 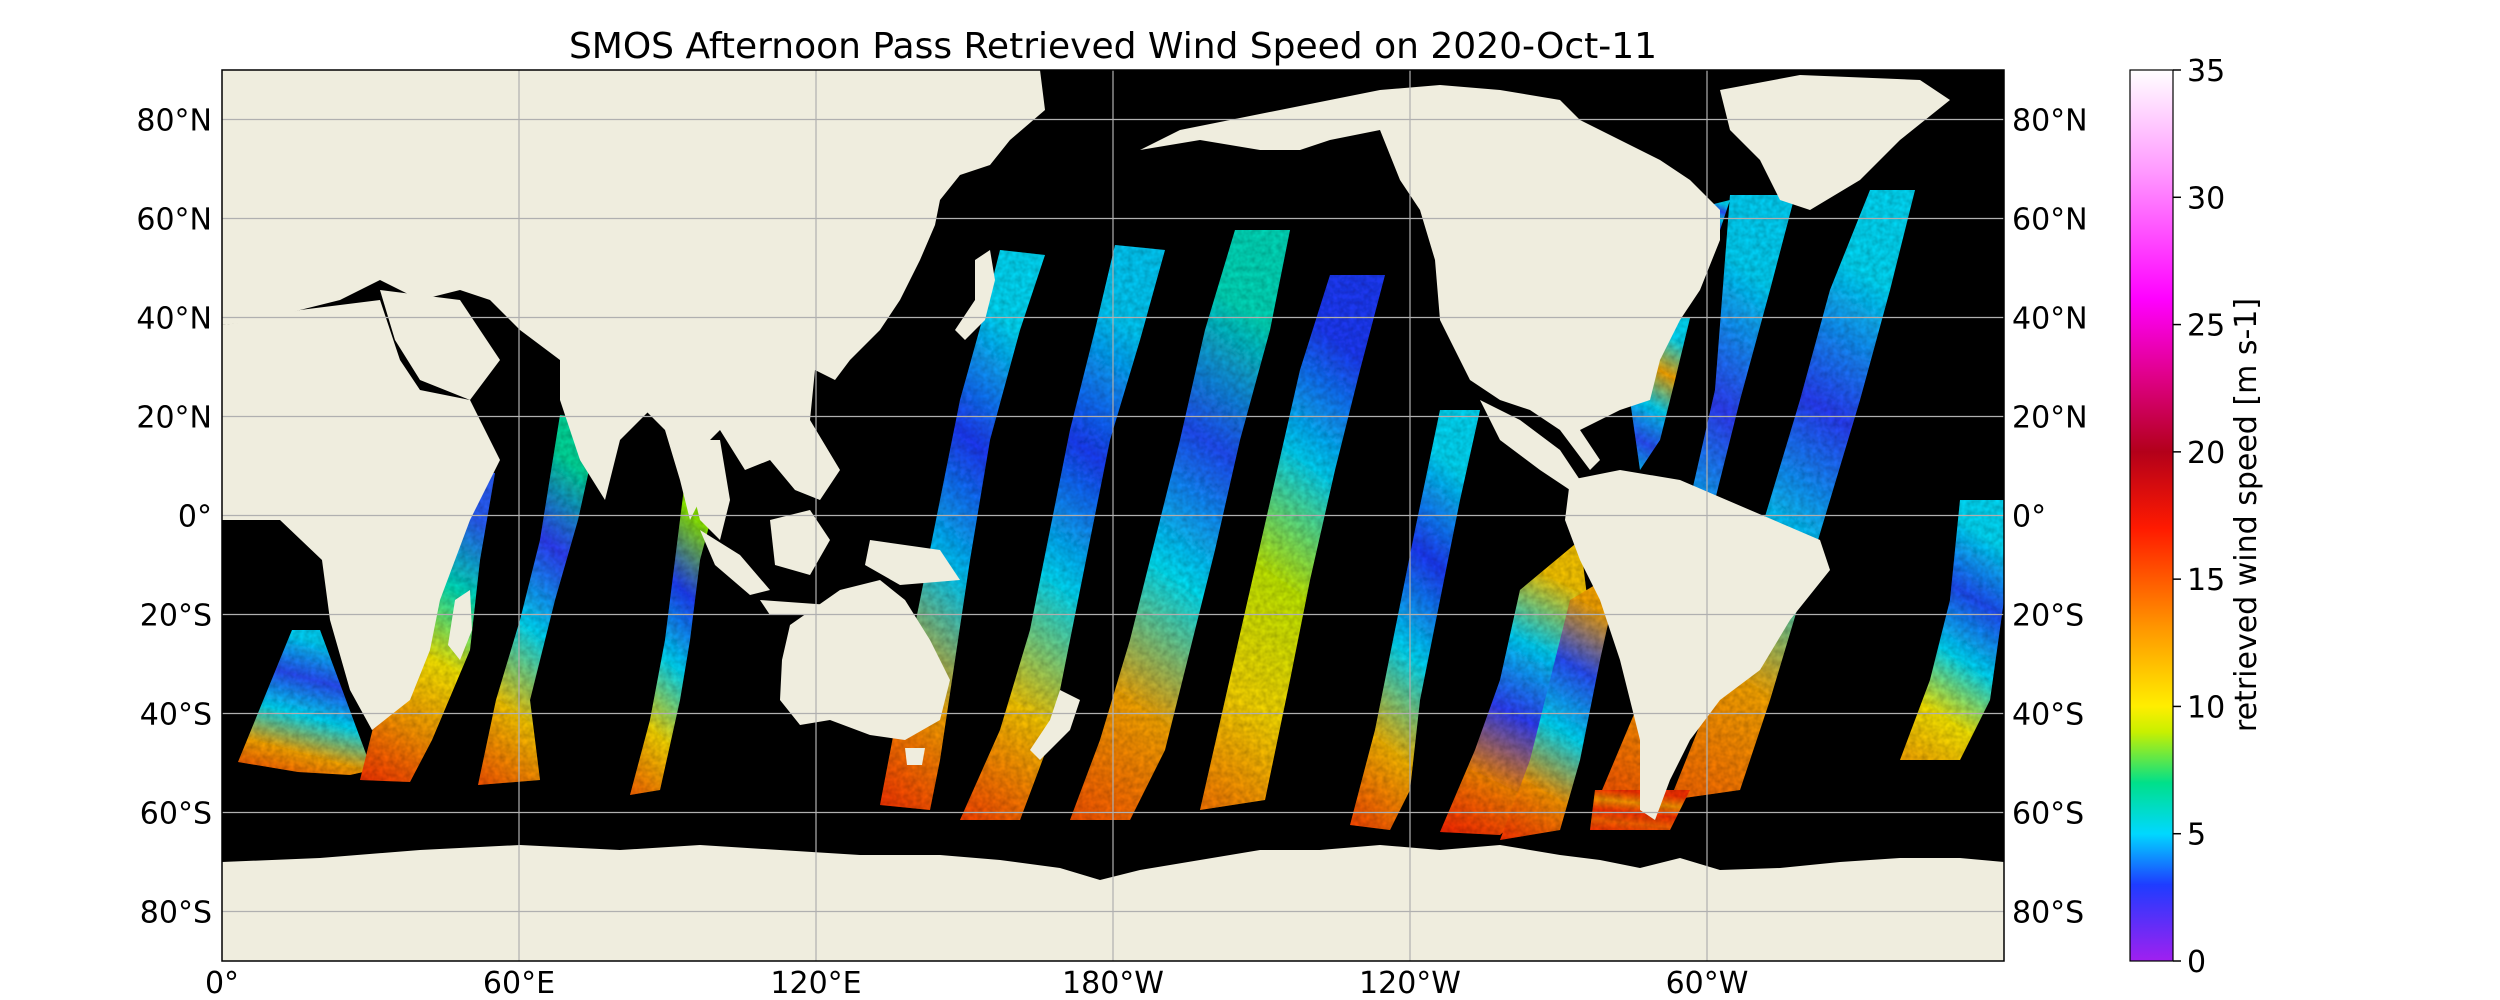 What do you see at coordinates (1113, 983) in the screenshot?
I see `lon-tick-label: 180°W` at bounding box center [1113, 983].